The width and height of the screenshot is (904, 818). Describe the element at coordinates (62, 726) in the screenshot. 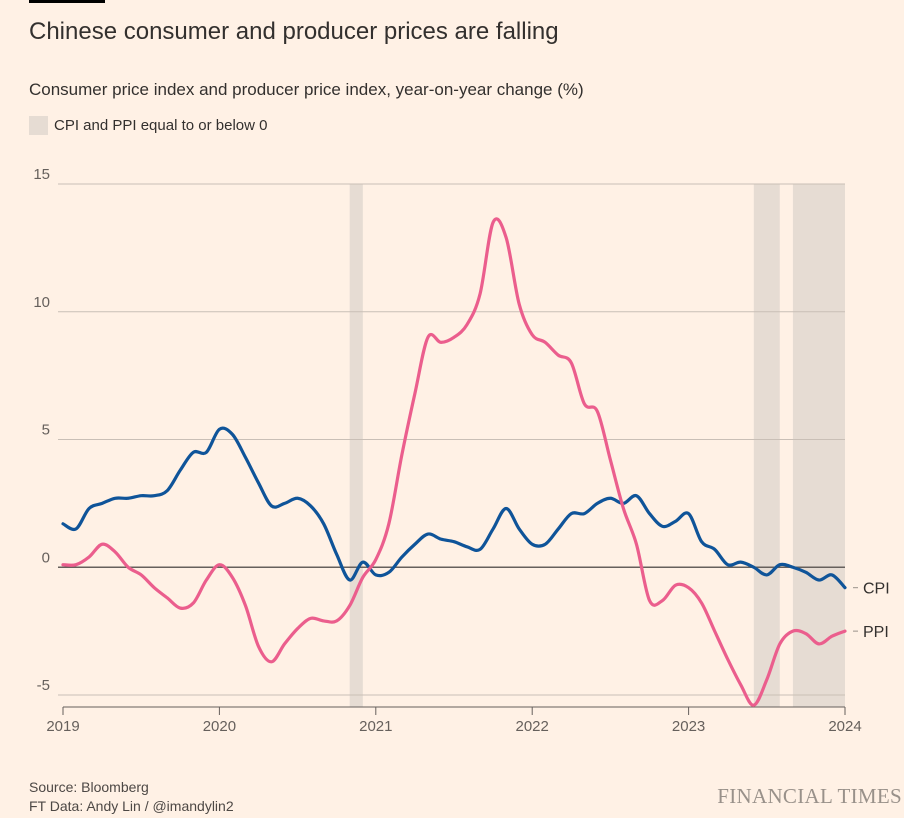

I see `x-tick-label: 2019` at that location.